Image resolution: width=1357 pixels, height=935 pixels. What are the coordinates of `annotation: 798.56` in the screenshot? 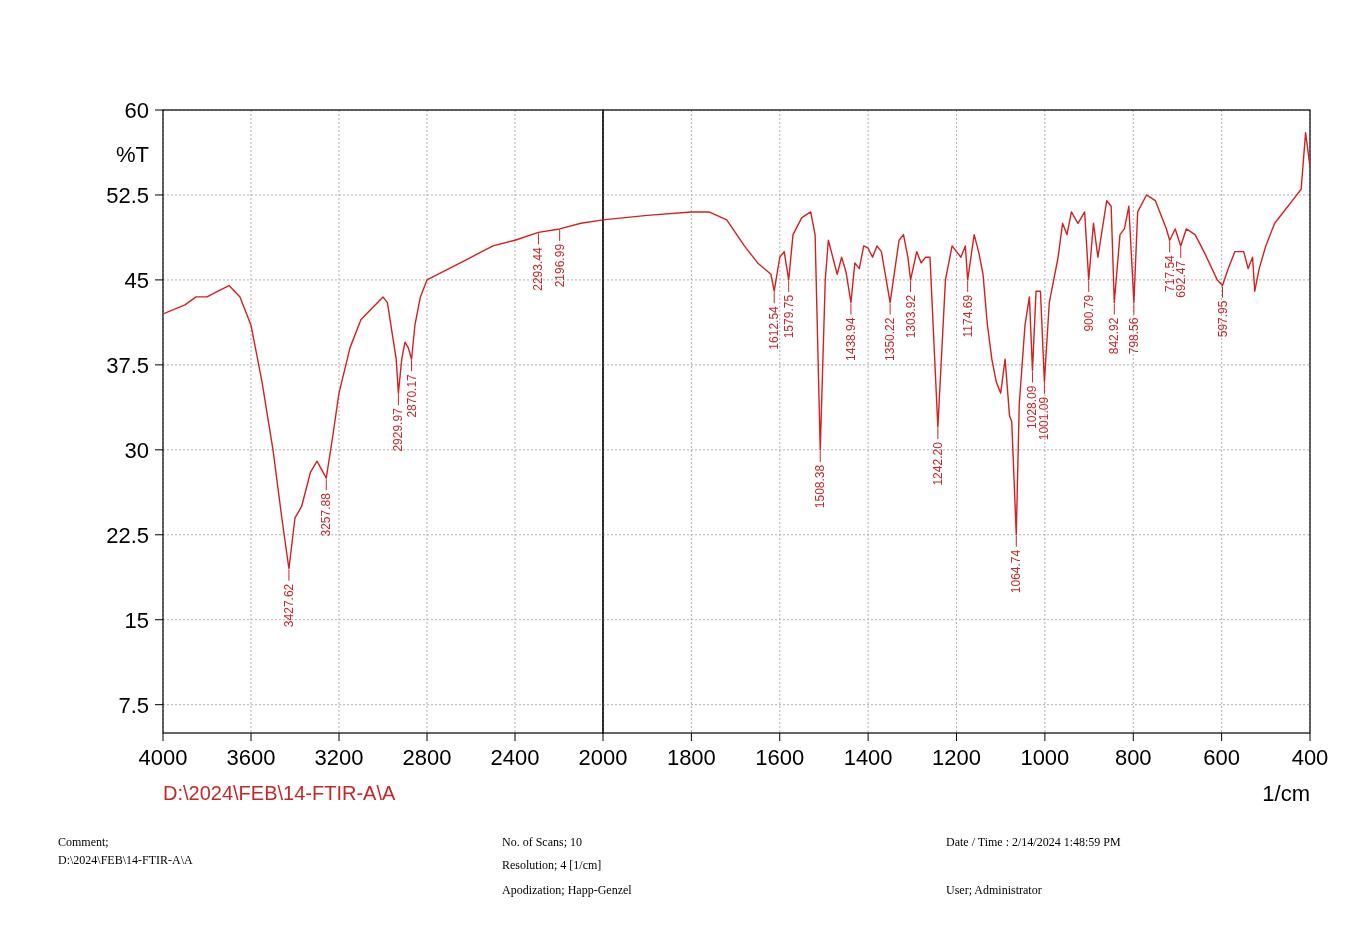 It's located at (1133, 336).